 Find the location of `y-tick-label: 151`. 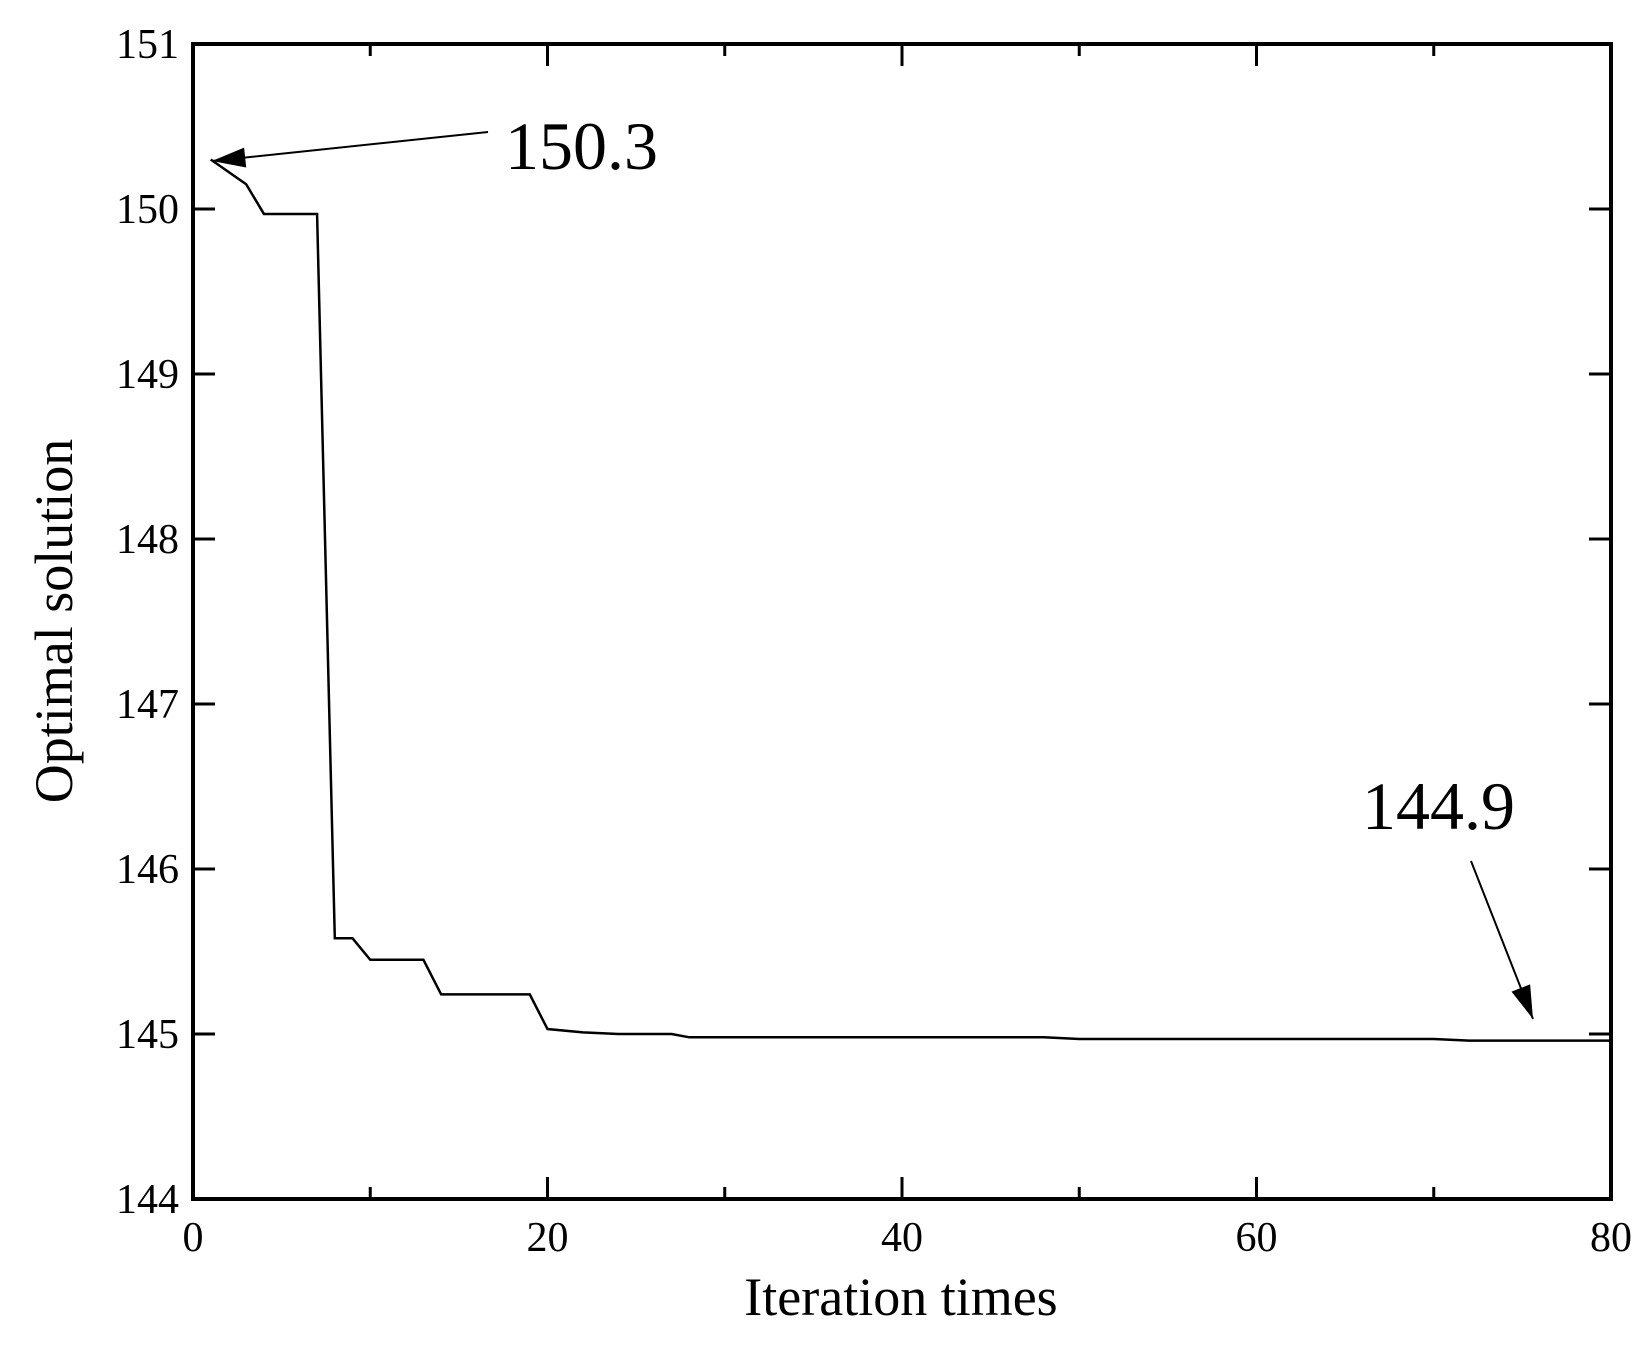

y-tick-label: 151 is located at coordinates (147, 45).